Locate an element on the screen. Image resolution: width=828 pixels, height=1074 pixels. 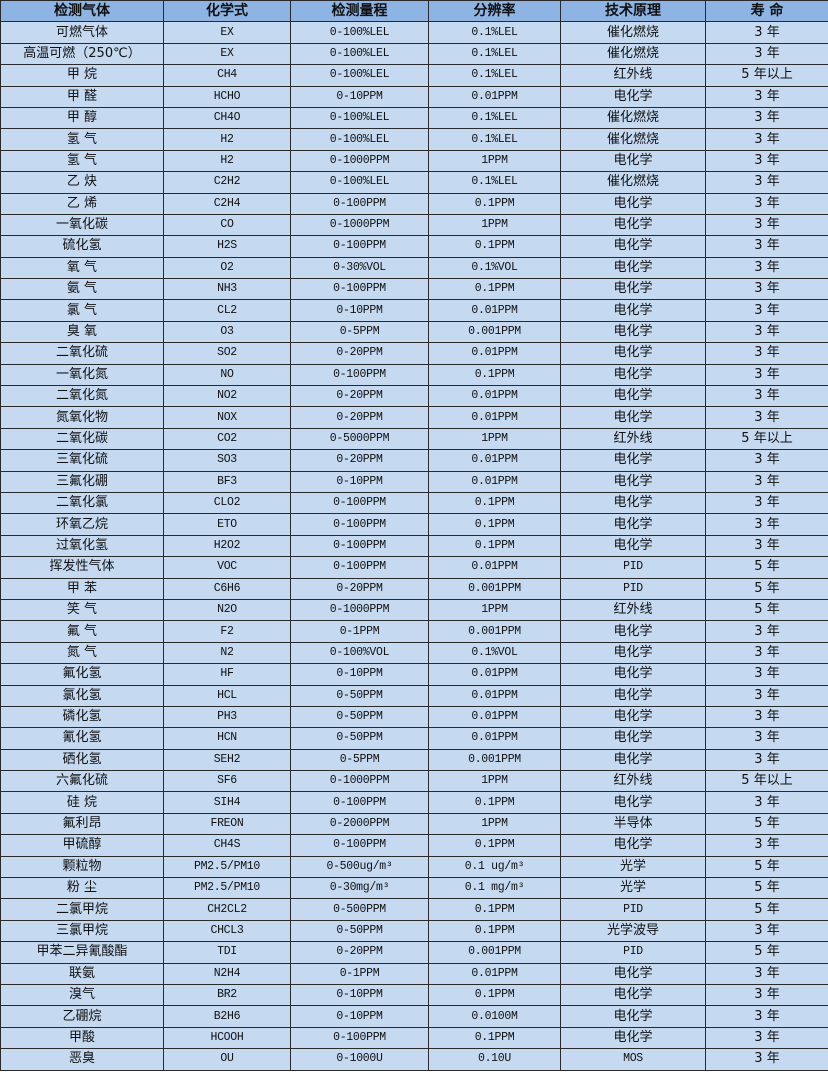
header-principle: 技术原理 is located at coordinates (633, 11).